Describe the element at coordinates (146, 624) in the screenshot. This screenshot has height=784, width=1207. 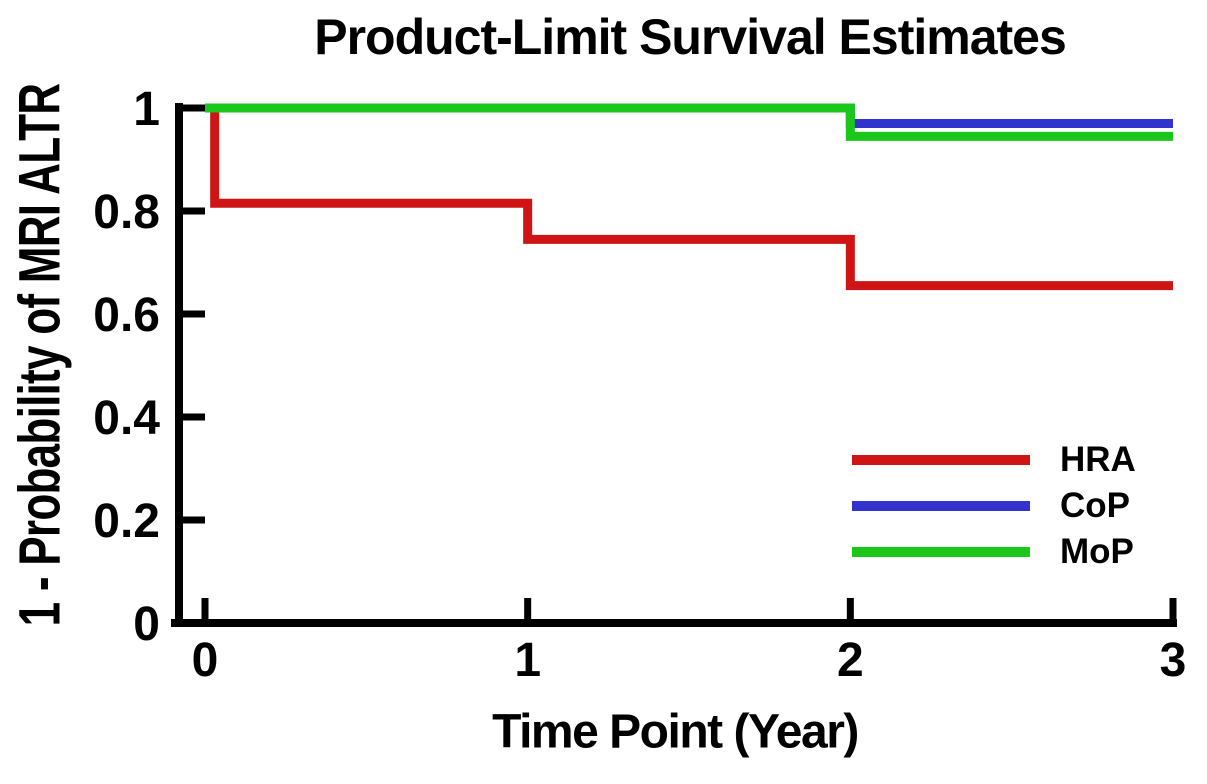
I see `y-tick-label: 0` at that location.